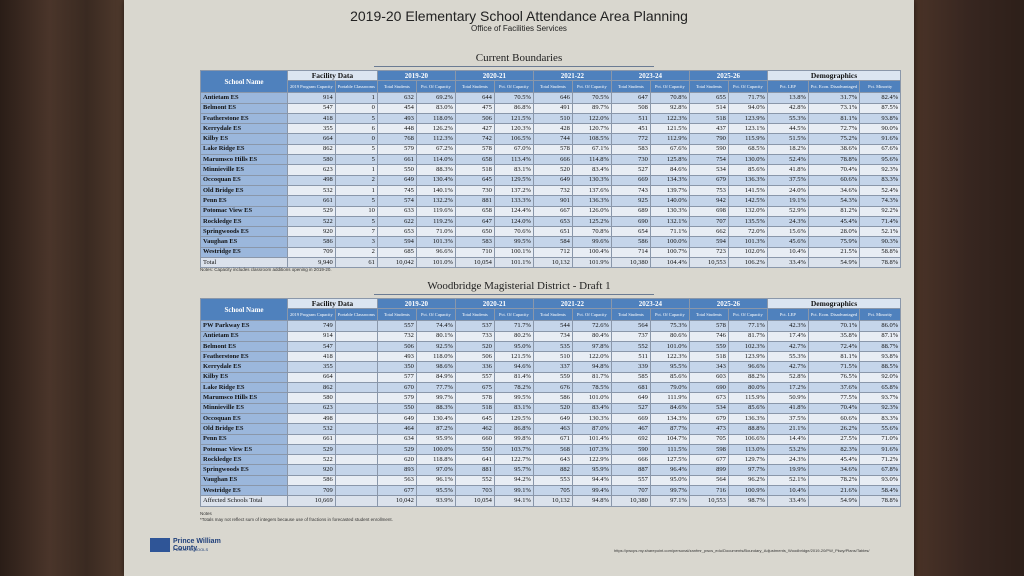  I want to click on table-cell: 58.4%, so click(880, 491).